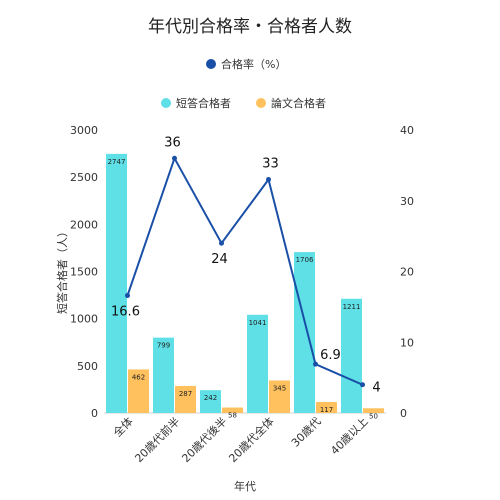  Describe the element at coordinates (243, 103) in the screenshot. I see `legend-bars: 短答合格者 論文合格者` at that location.